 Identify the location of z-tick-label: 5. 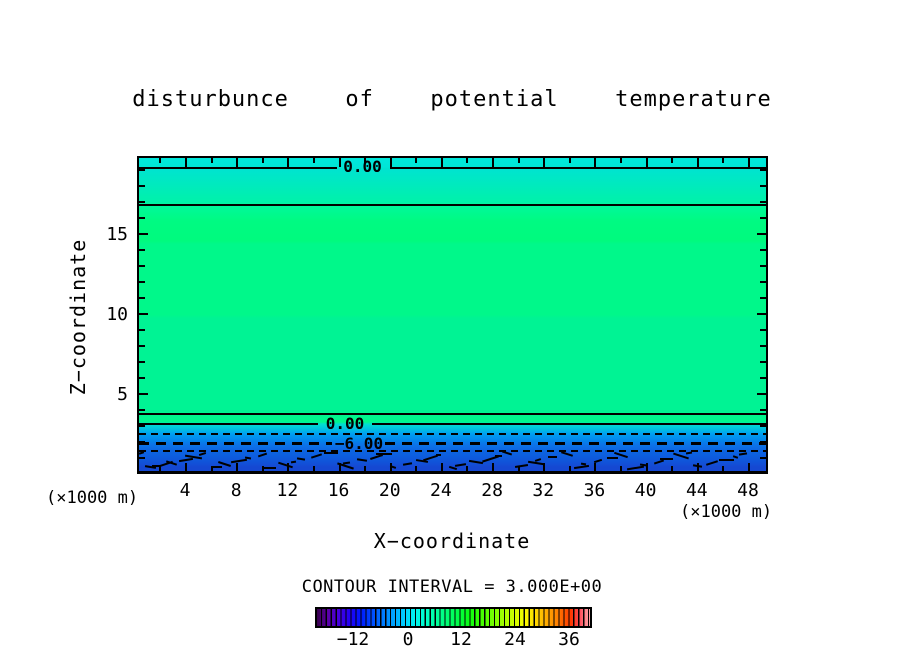
(122, 394).